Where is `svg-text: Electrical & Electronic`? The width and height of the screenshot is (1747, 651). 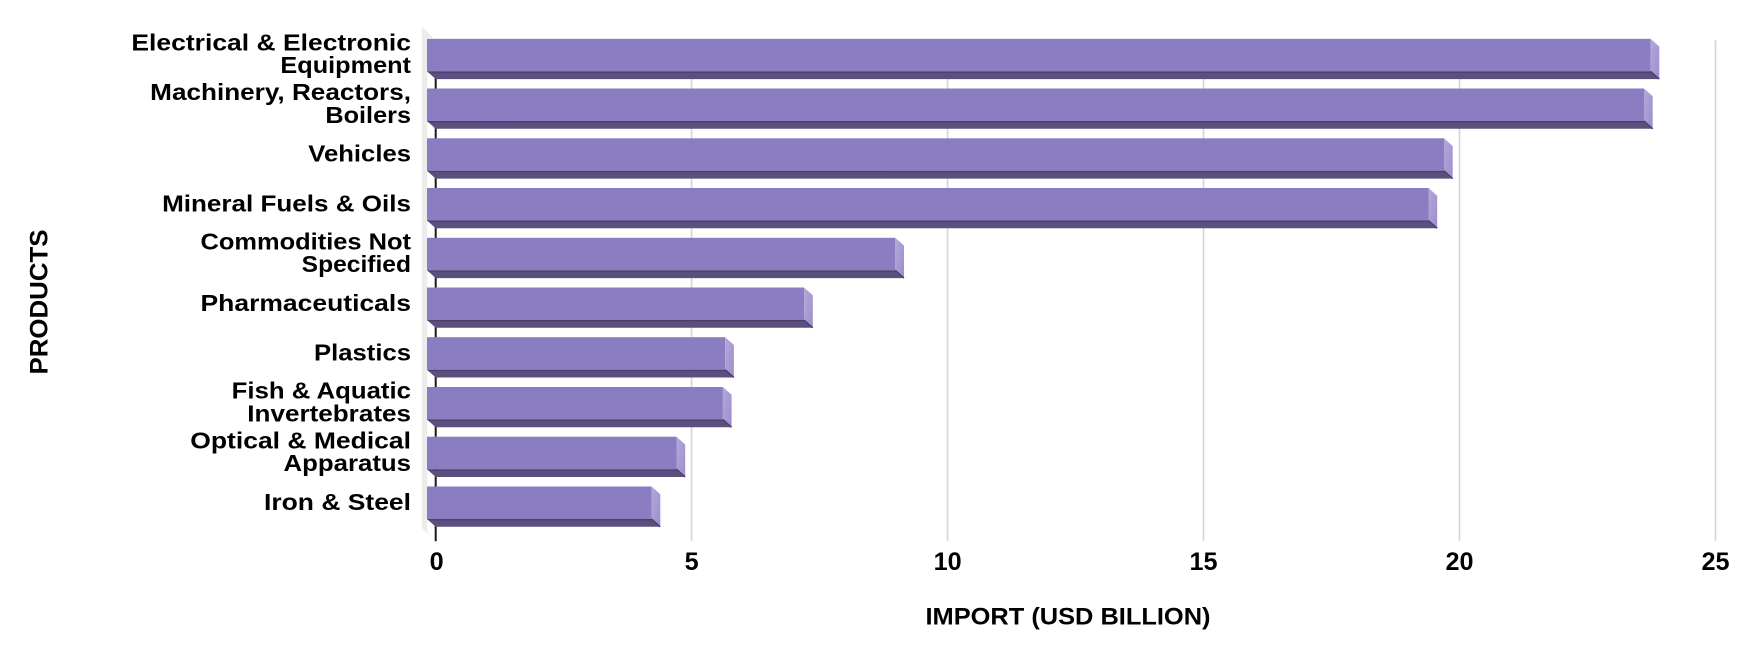 svg-text: Electrical & Electronic is located at coordinates (271, 42).